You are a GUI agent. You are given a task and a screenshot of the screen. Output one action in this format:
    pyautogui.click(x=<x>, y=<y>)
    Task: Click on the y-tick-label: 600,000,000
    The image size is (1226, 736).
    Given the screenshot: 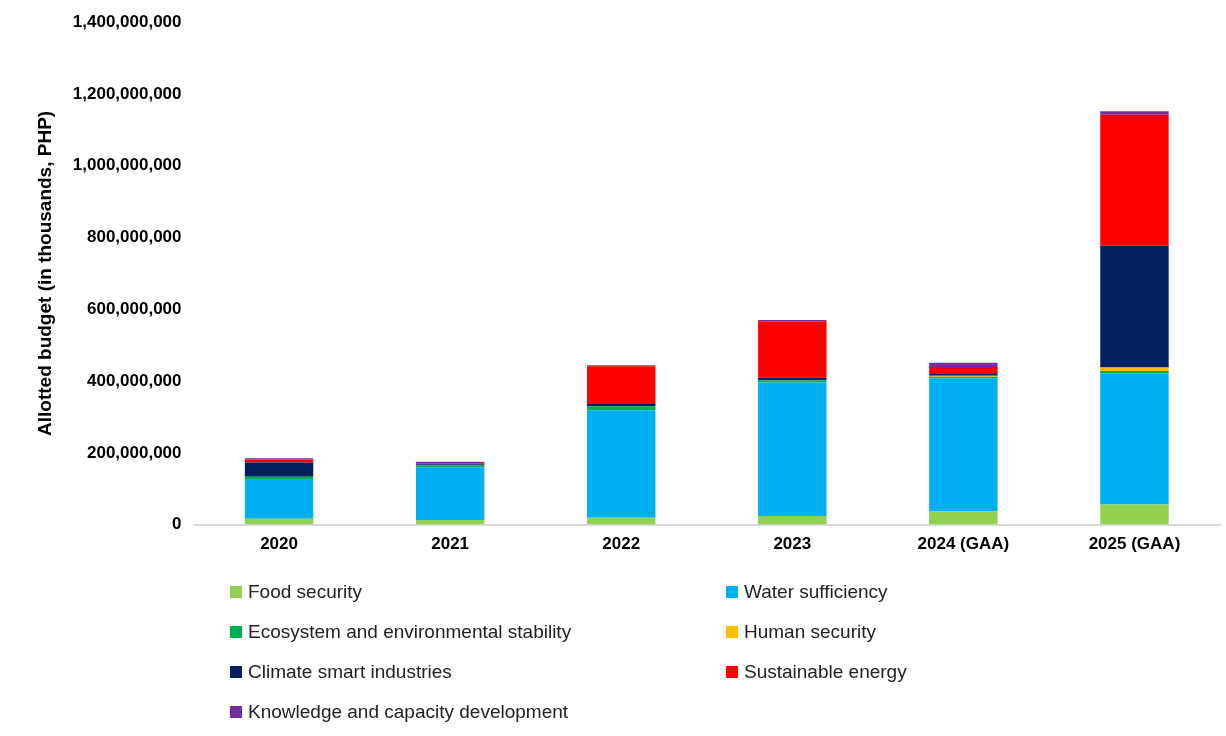 What is the action you would take?
    pyautogui.click(x=134, y=308)
    